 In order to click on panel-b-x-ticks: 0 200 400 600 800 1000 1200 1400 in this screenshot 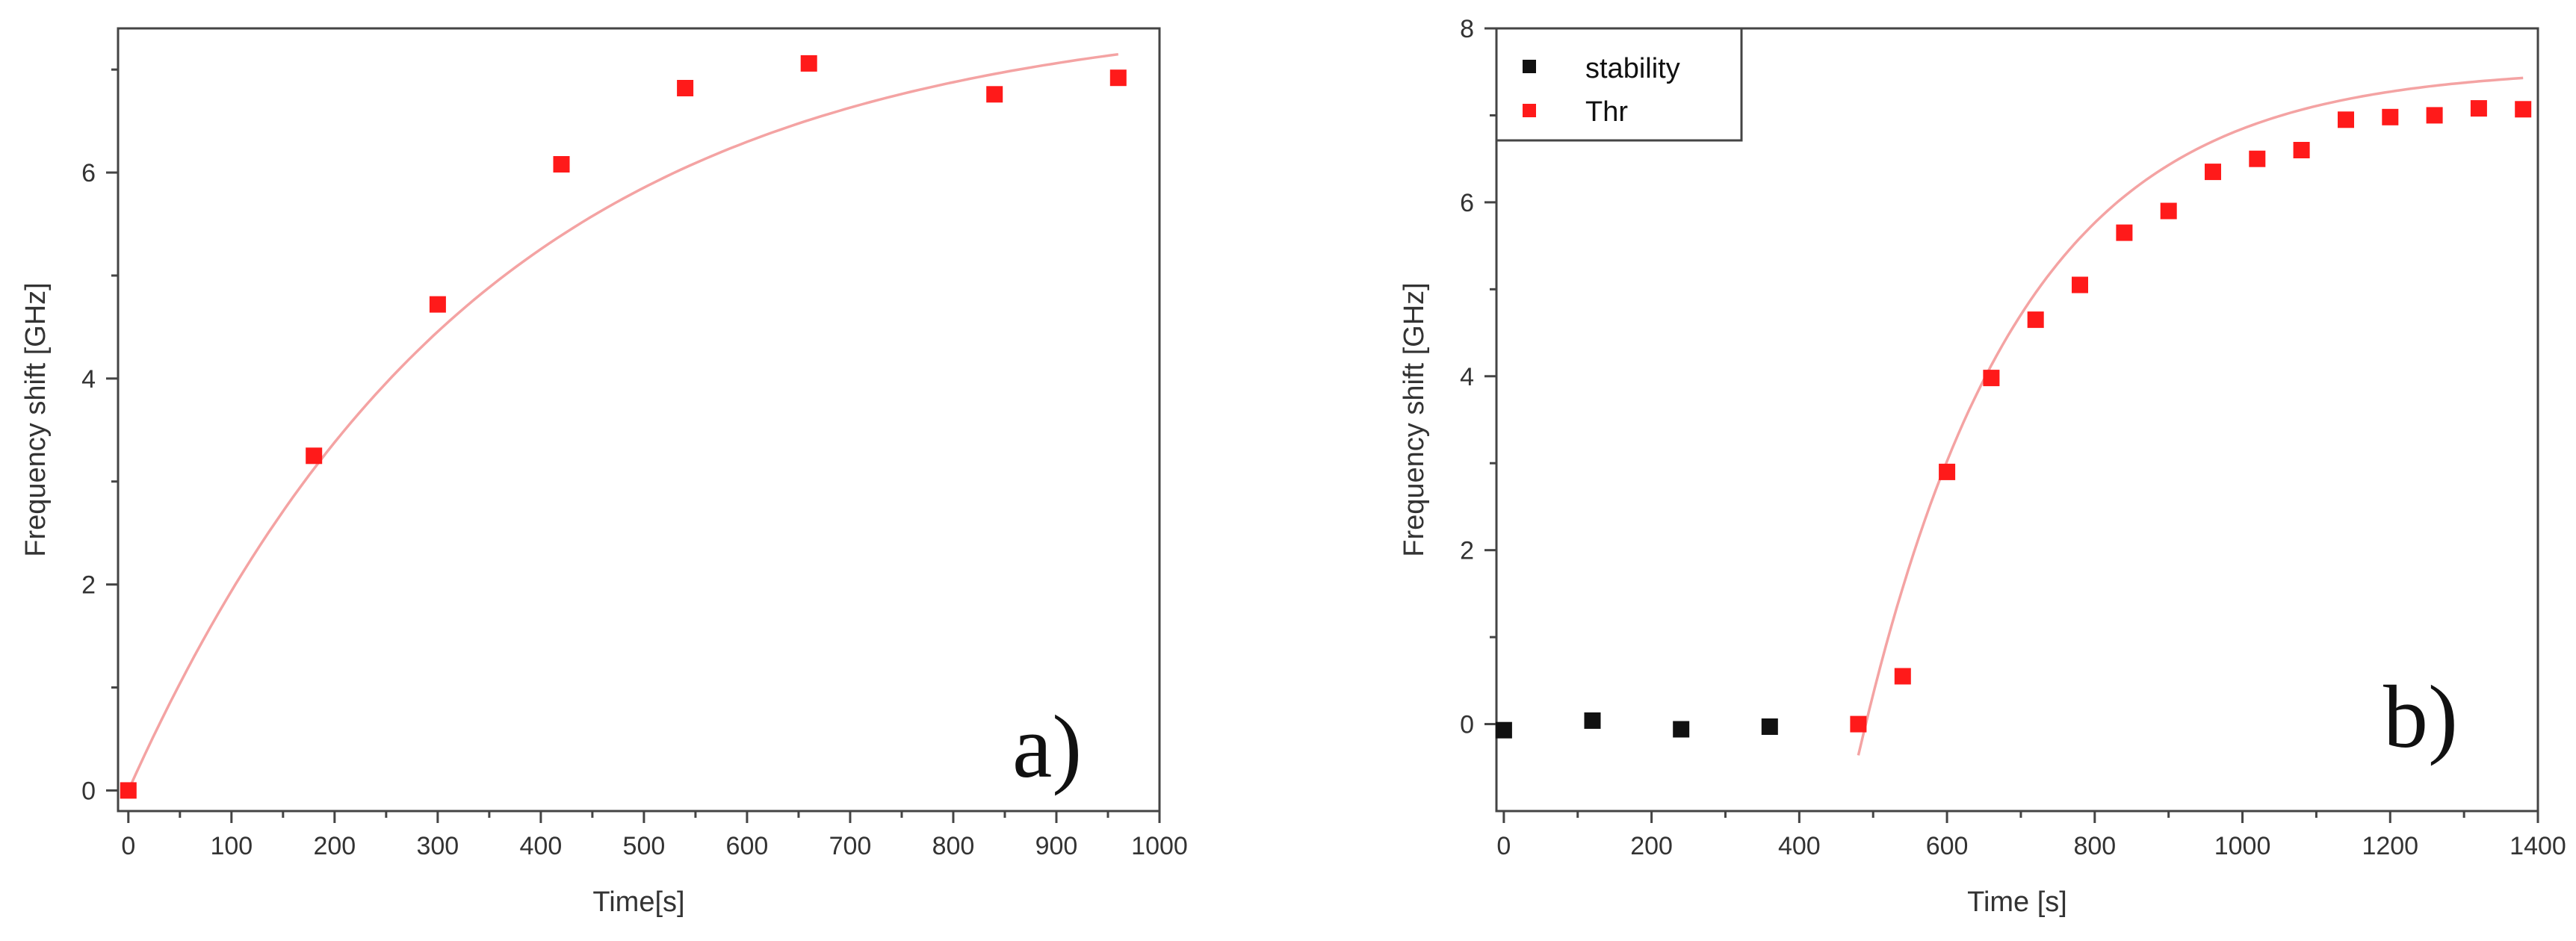, I will do `click(2031, 835)`.